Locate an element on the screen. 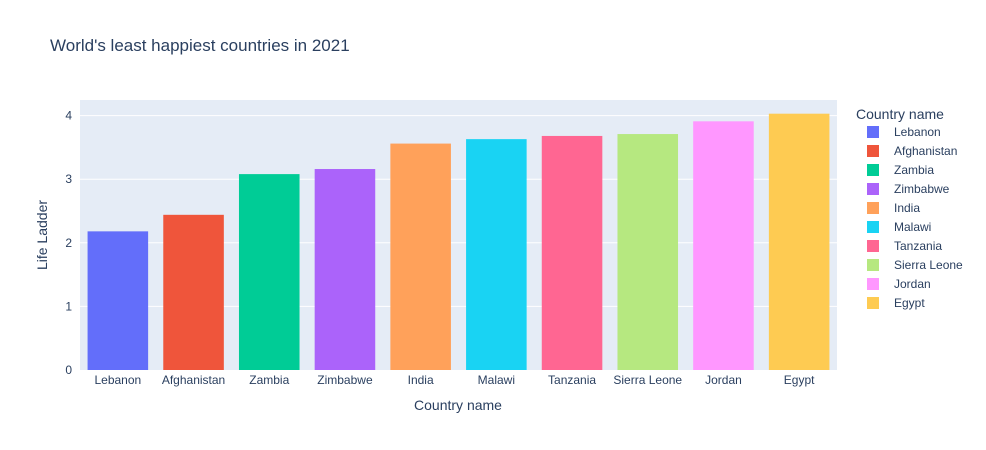 The image size is (986, 450). y-tick-label: 4 is located at coordinates (68, 116).